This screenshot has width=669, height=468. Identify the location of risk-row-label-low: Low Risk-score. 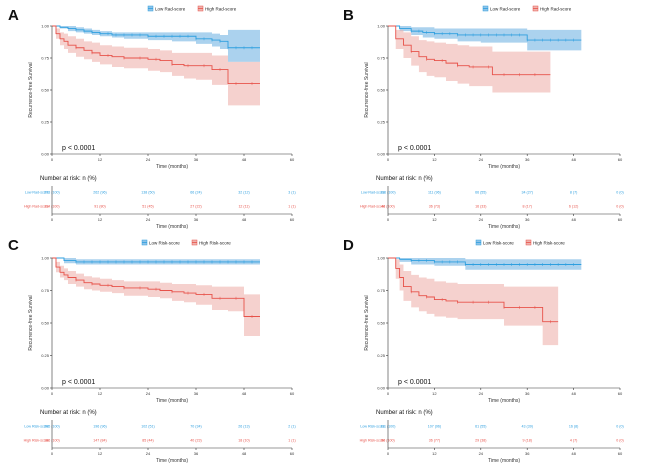
(372, 426).